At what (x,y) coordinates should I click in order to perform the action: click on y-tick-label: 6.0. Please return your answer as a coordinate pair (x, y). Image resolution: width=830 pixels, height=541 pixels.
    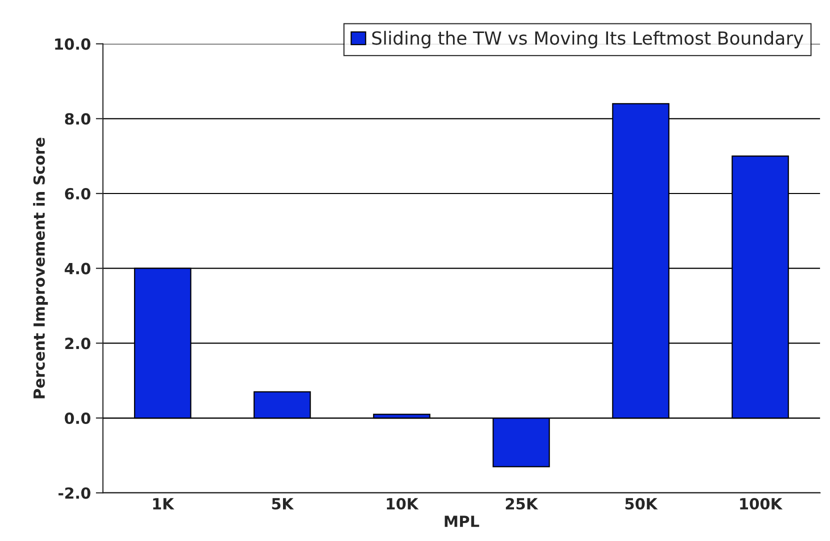
    Looking at the image, I should click on (77, 194).